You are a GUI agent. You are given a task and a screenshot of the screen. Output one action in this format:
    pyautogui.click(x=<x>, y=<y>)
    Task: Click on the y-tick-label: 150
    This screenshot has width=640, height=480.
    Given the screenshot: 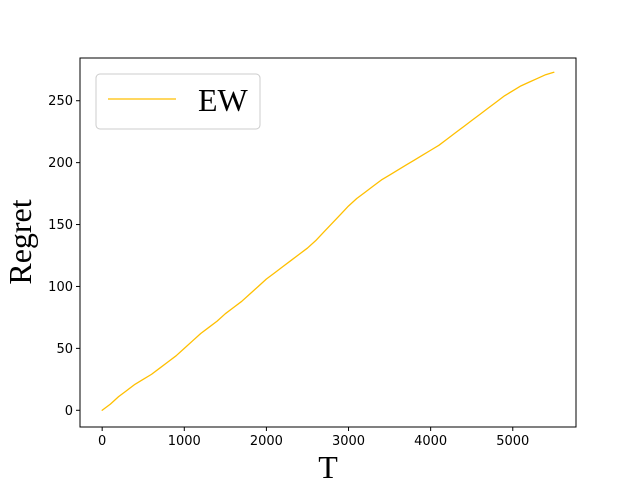 What is the action you would take?
    pyautogui.click(x=60, y=225)
    